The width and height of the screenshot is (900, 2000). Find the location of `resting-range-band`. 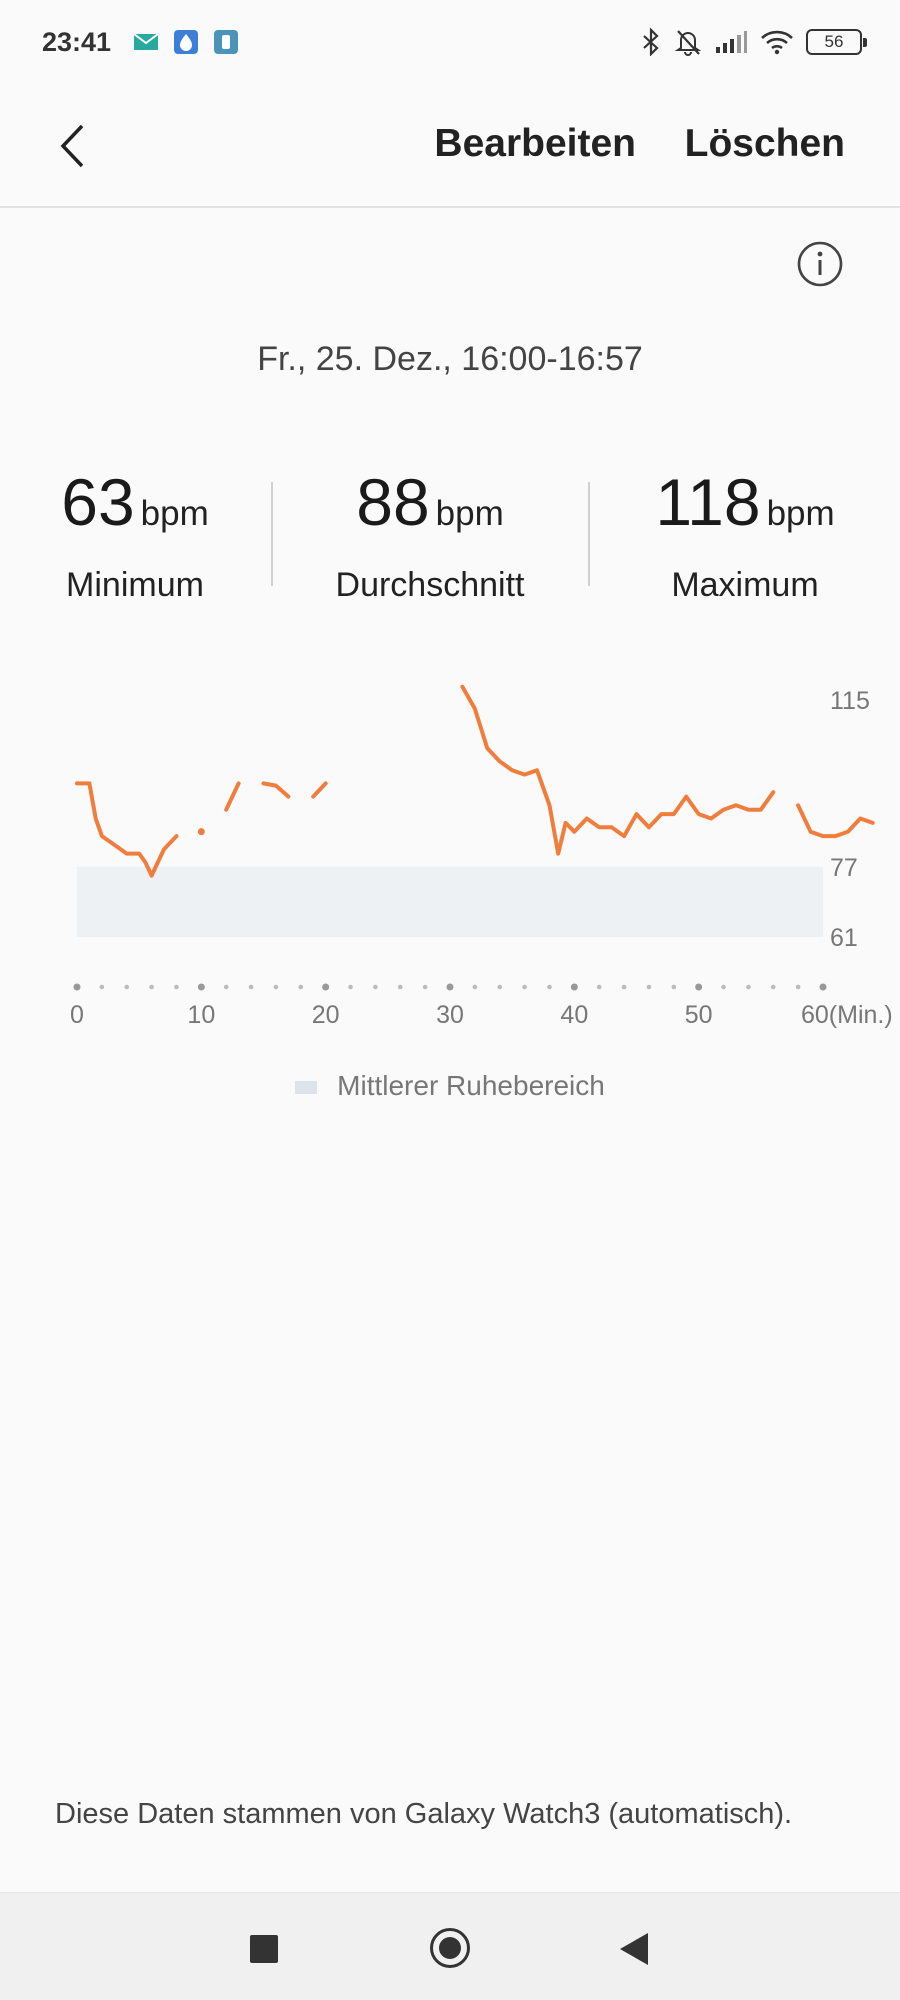

resting-range-band is located at coordinates (450, 901).